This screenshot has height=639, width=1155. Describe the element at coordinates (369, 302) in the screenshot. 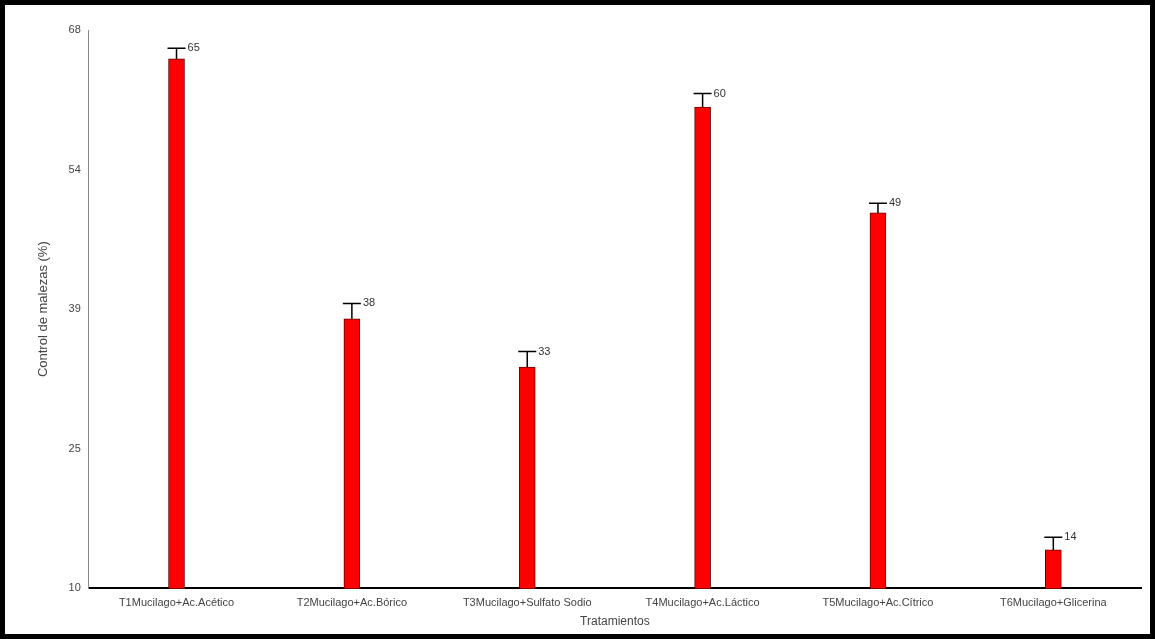

I see `data-label: 38` at that location.